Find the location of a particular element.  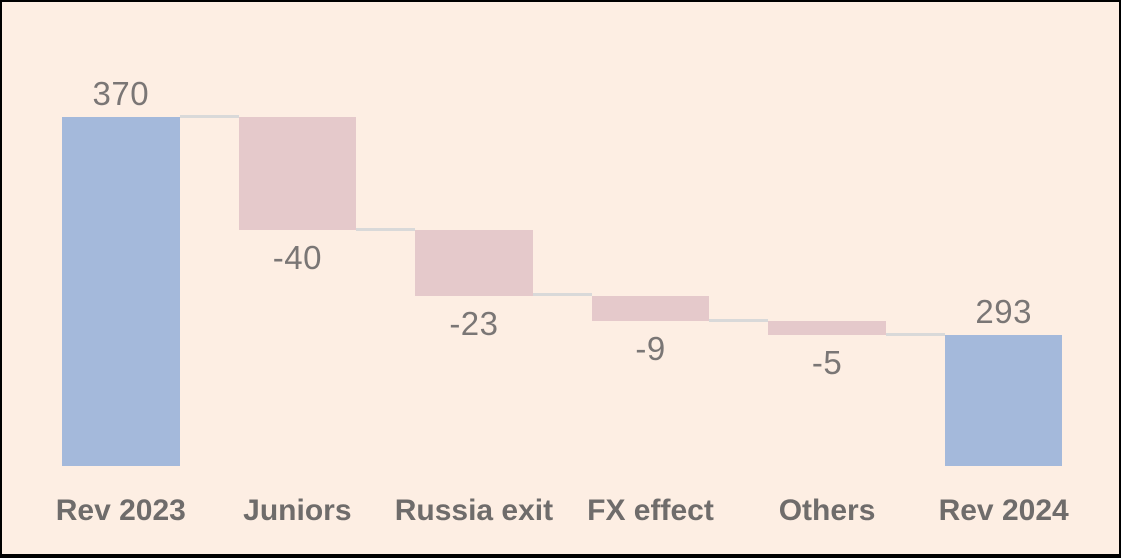

bar-rev-2024 is located at coordinates (1003, 400).